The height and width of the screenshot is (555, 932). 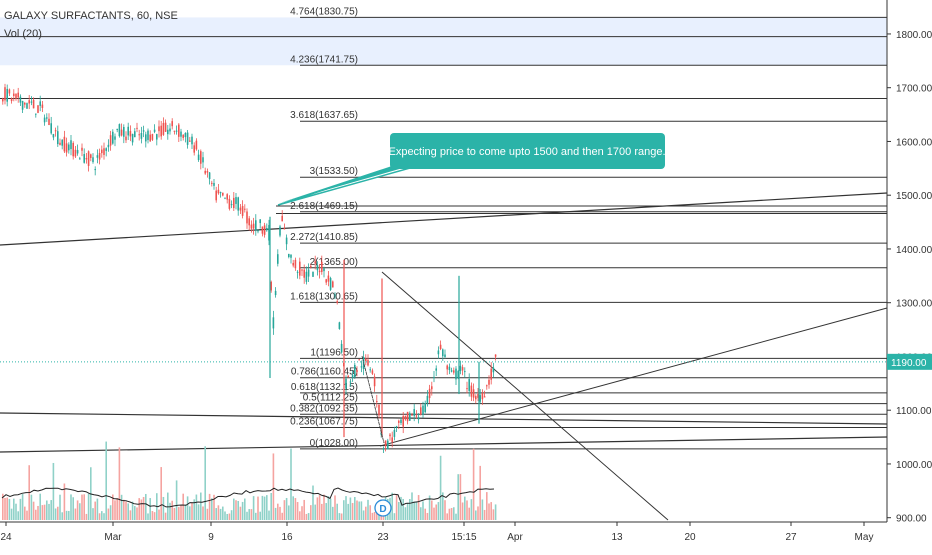 I want to click on y-tick-label: 1400.00, so click(x=914, y=250).